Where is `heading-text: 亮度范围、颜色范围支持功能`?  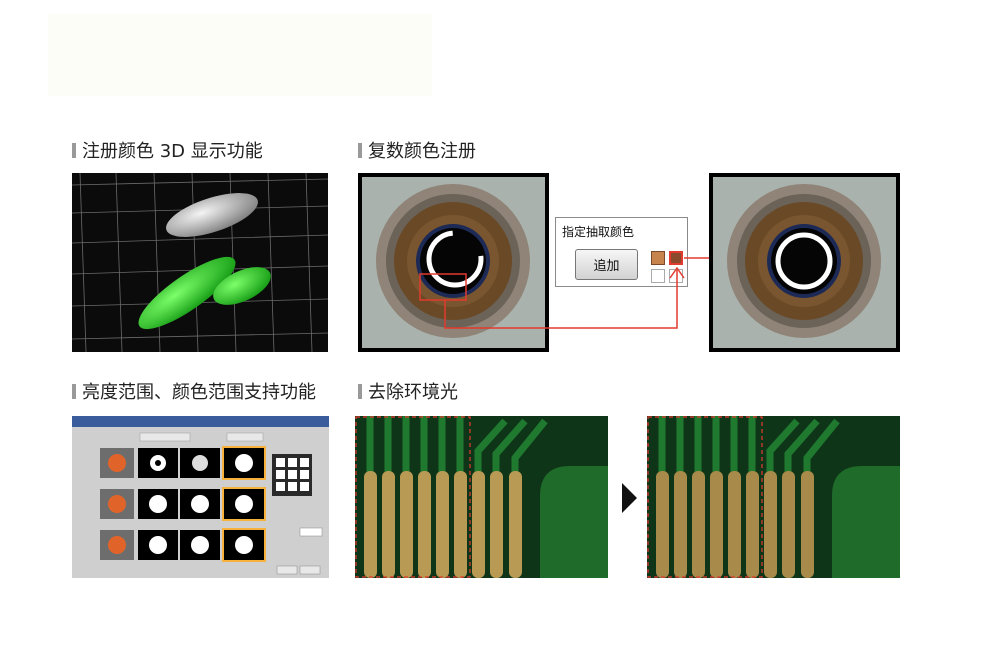
heading-text: 亮度范围、颜色范围支持功能 is located at coordinates (199, 392).